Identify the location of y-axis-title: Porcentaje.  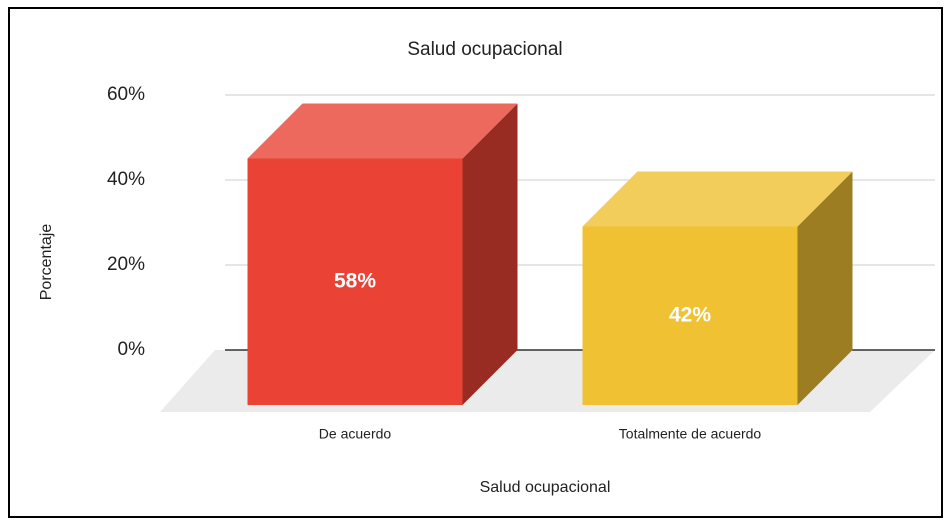
(46, 262).